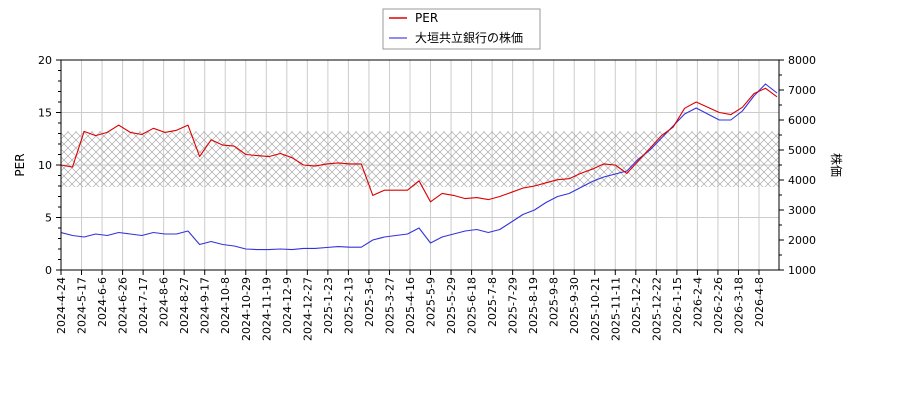 This screenshot has width=900, height=400. What do you see at coordinates (554, 302) in the screenshot?
I see `x-tick-label: 2025-9-8` at bounding box center [554, 302].